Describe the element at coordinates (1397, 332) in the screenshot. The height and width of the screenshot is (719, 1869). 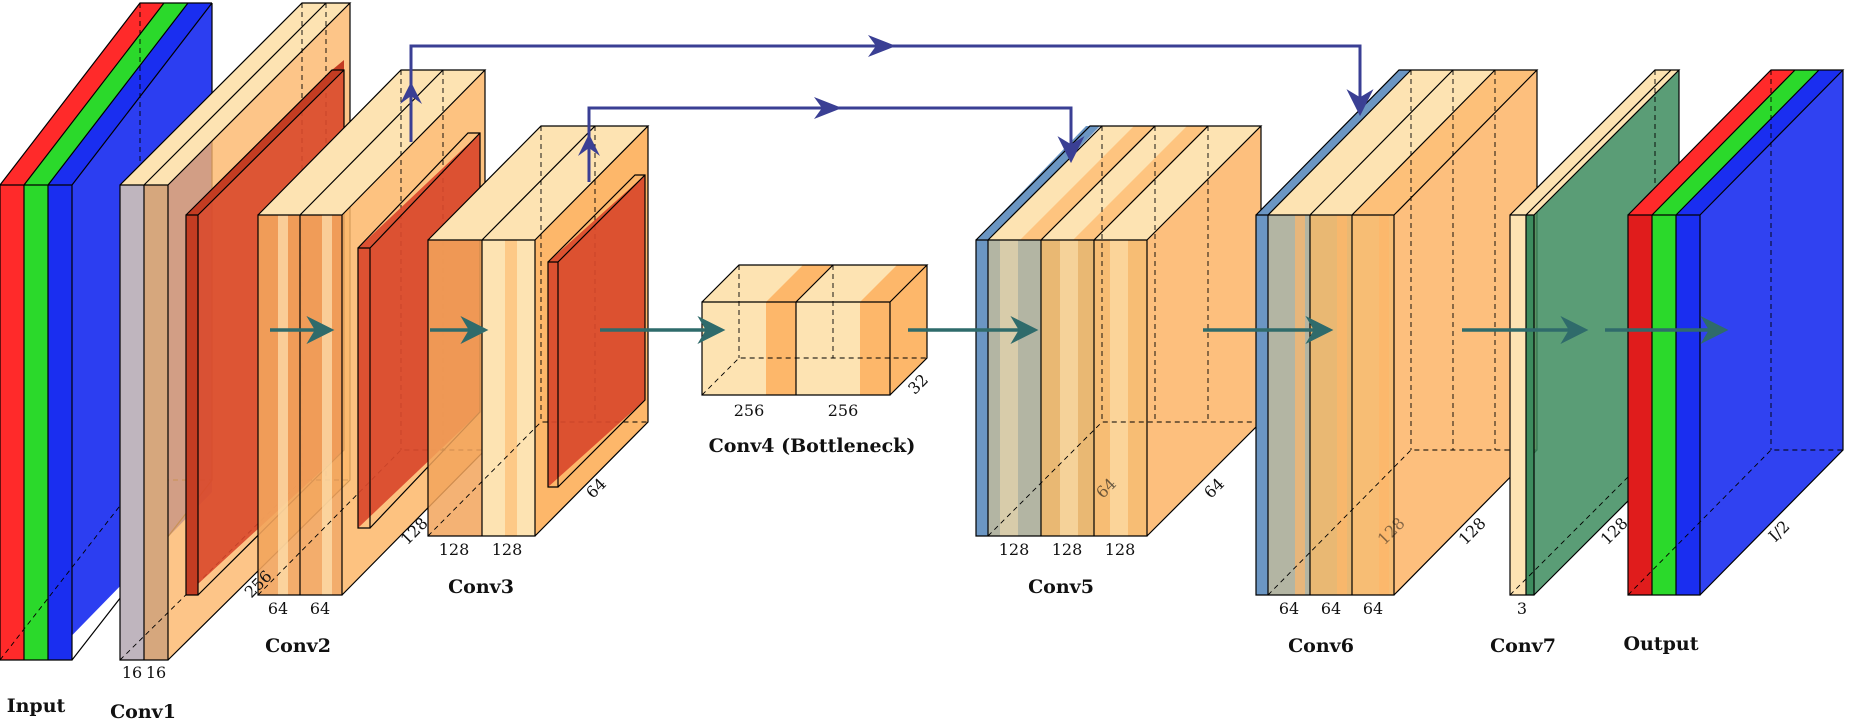
I see `conv6-block` at that location.